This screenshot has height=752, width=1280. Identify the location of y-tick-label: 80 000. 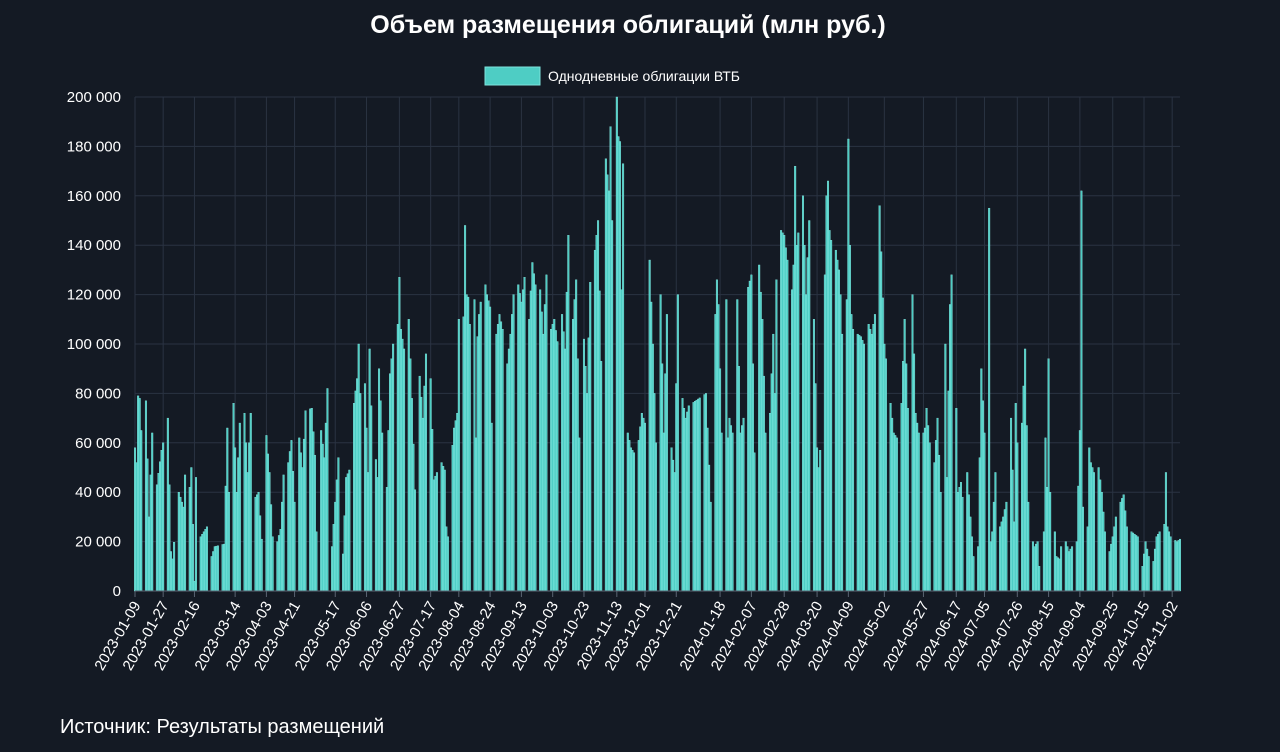
(98, 393).